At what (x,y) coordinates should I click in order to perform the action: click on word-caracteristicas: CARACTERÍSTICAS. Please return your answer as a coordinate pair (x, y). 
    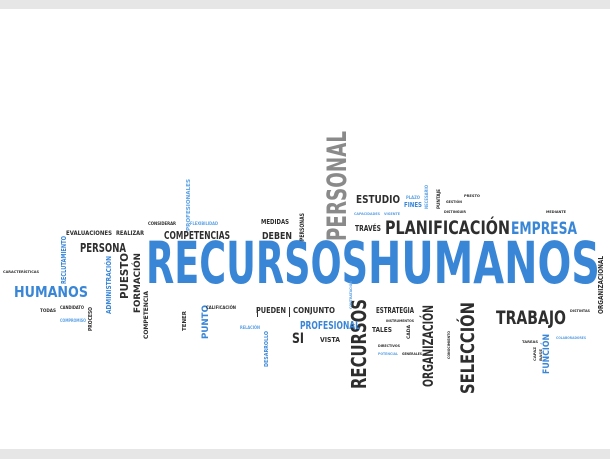
    Looking at the image, I should click on (21, 271).